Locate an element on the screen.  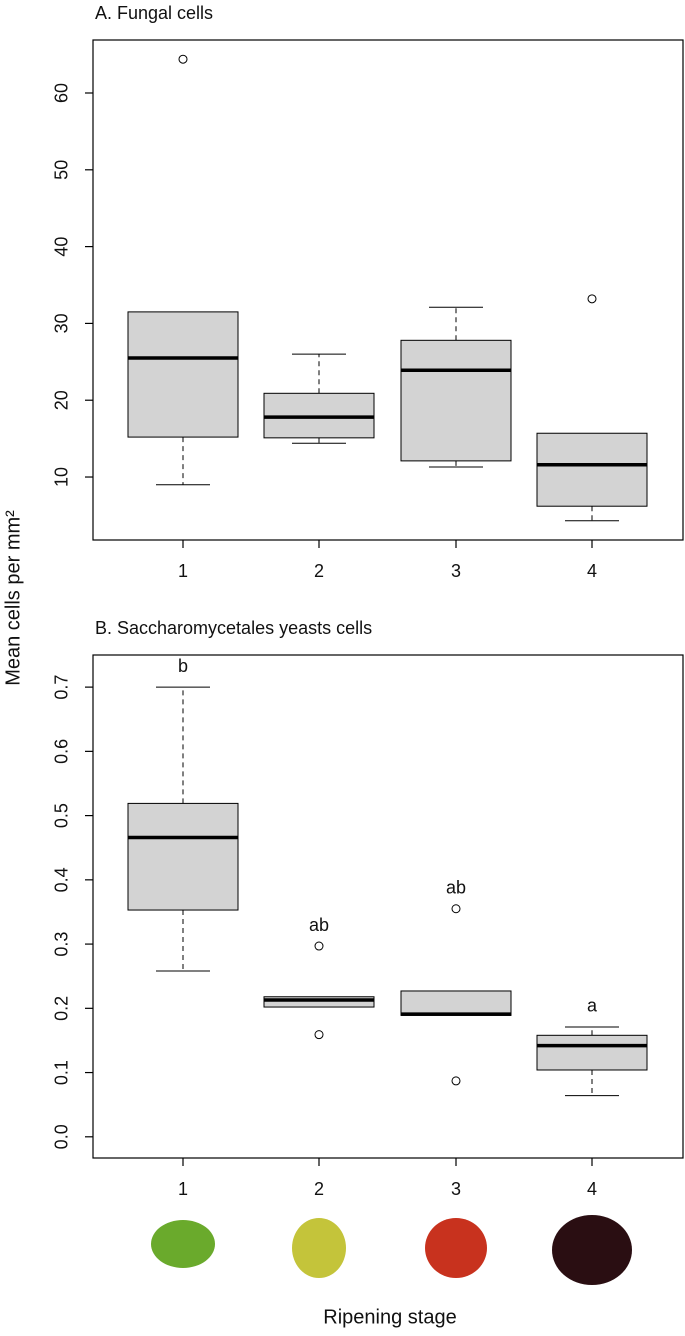
panel-title: A. Fungal cells is located at coordinates (154, 13).